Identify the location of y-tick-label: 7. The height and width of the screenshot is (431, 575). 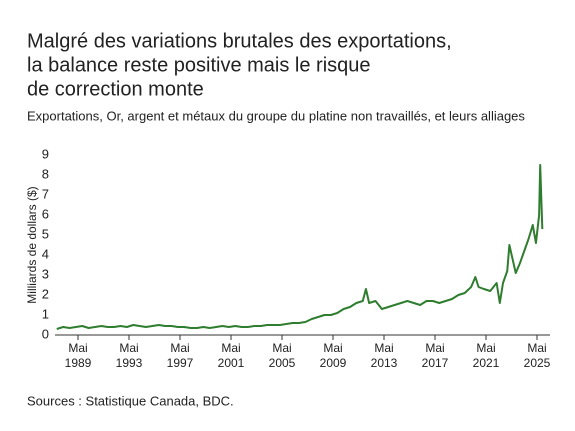
(45, 193).